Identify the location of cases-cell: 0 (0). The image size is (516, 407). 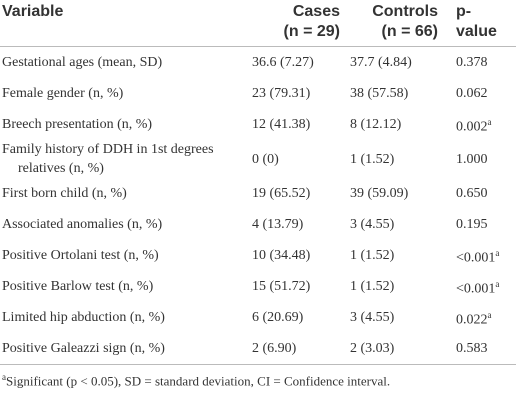
(265, 159).